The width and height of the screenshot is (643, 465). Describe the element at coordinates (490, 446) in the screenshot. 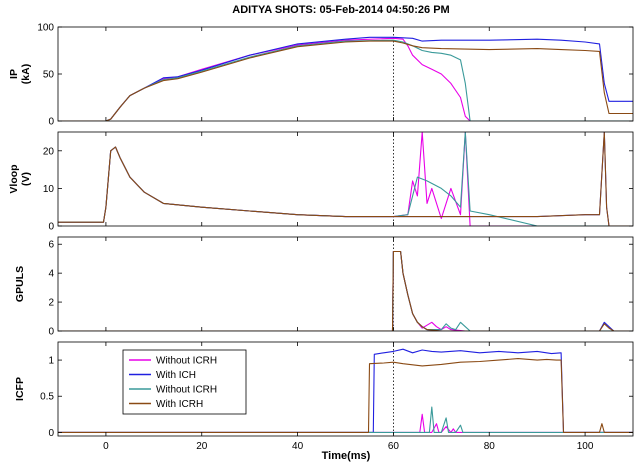

I see `x-tick-label-80: 80` at that location.